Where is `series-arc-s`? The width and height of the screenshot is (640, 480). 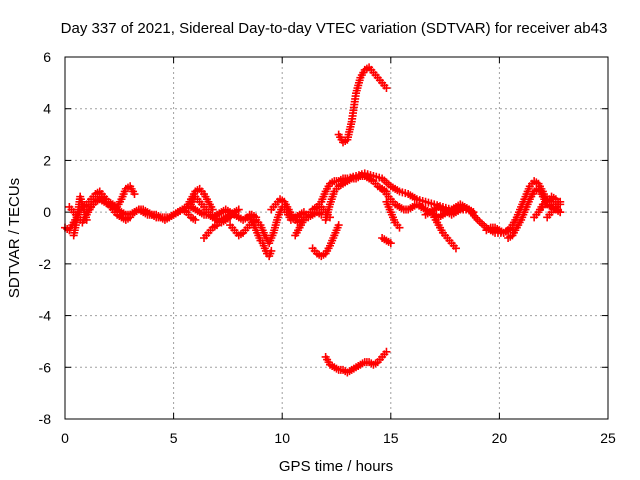
series-arc-s is located at coordinates (386, 241).